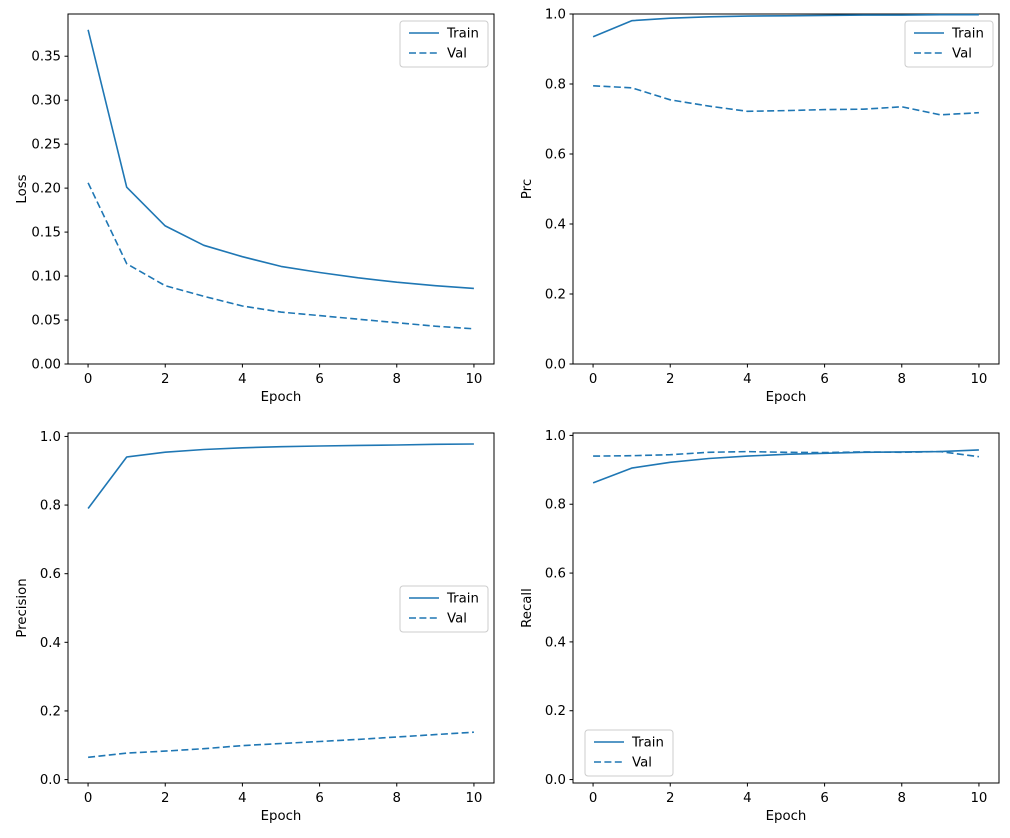  What do you see at coordinates (46, 321) in the screenshot?
I see `y-tick-label: 0.05` at bounding box center [46, 321].